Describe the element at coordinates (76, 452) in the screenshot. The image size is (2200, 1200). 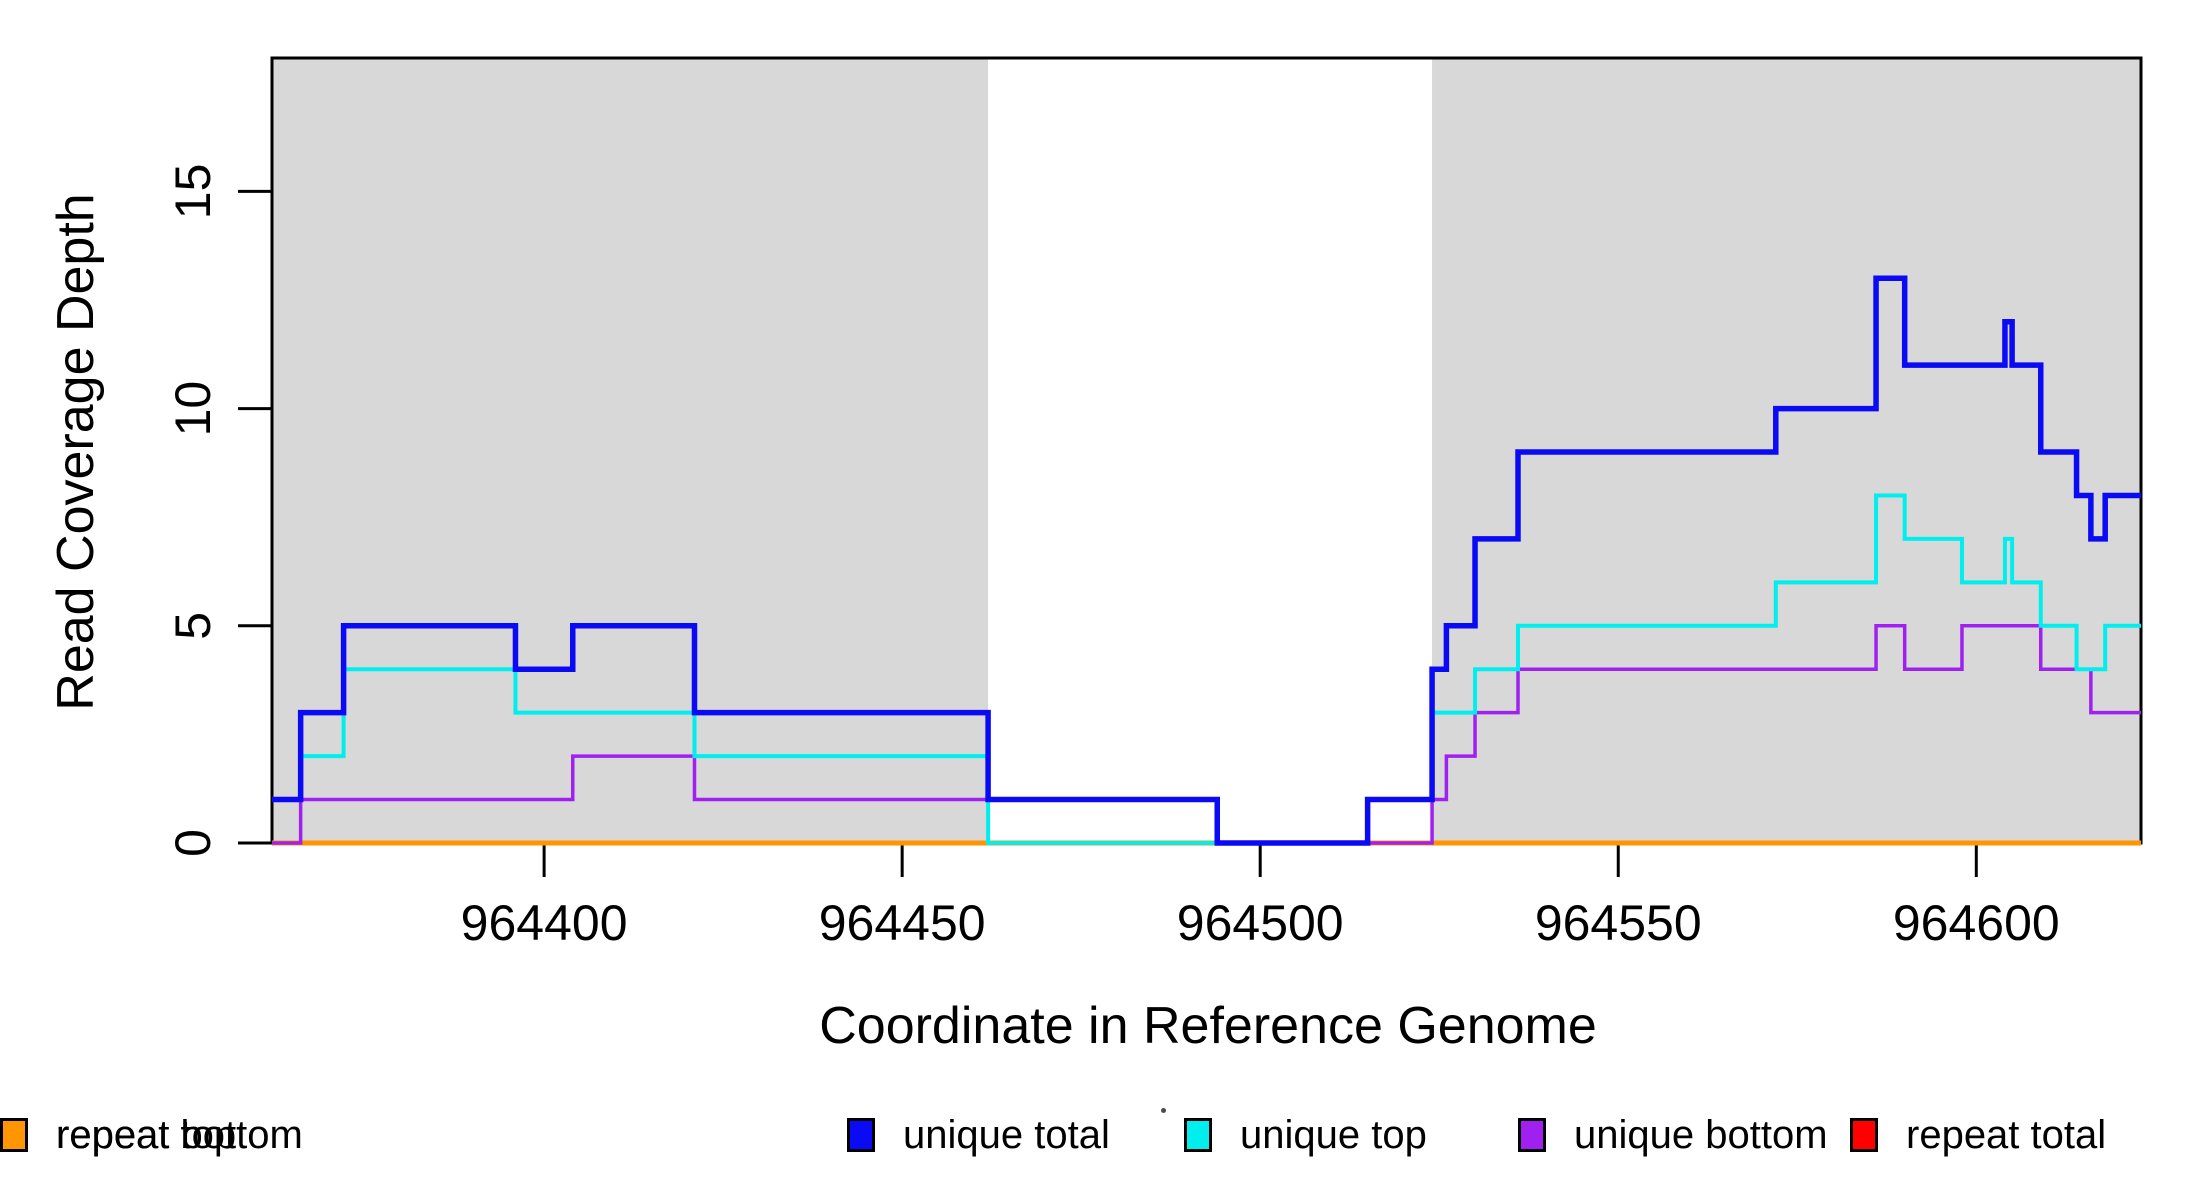
I see `y-axis-title: Read Coverage Depth` at that location.